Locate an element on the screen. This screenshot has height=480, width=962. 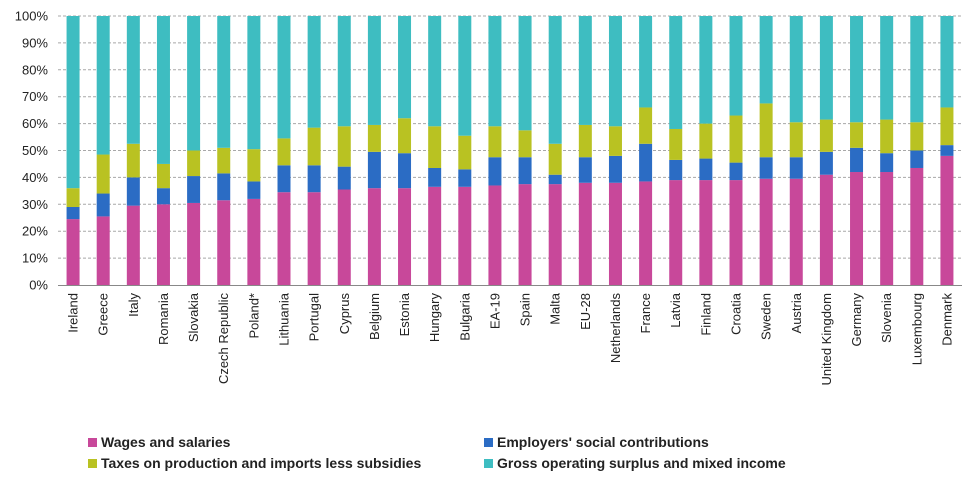
x-tick-label: Croatia is located at coordinates (736, 313).